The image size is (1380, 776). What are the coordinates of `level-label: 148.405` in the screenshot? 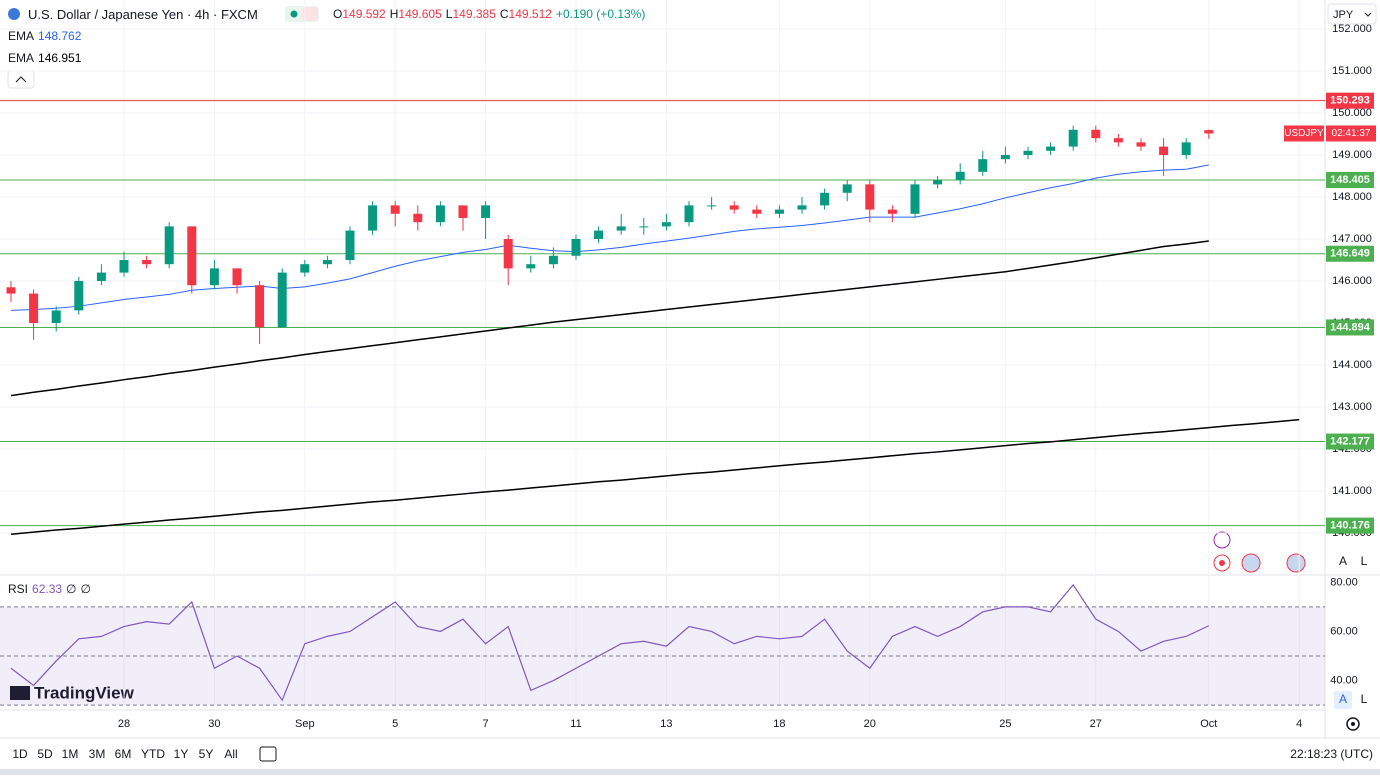 It's located at (1350, 180).